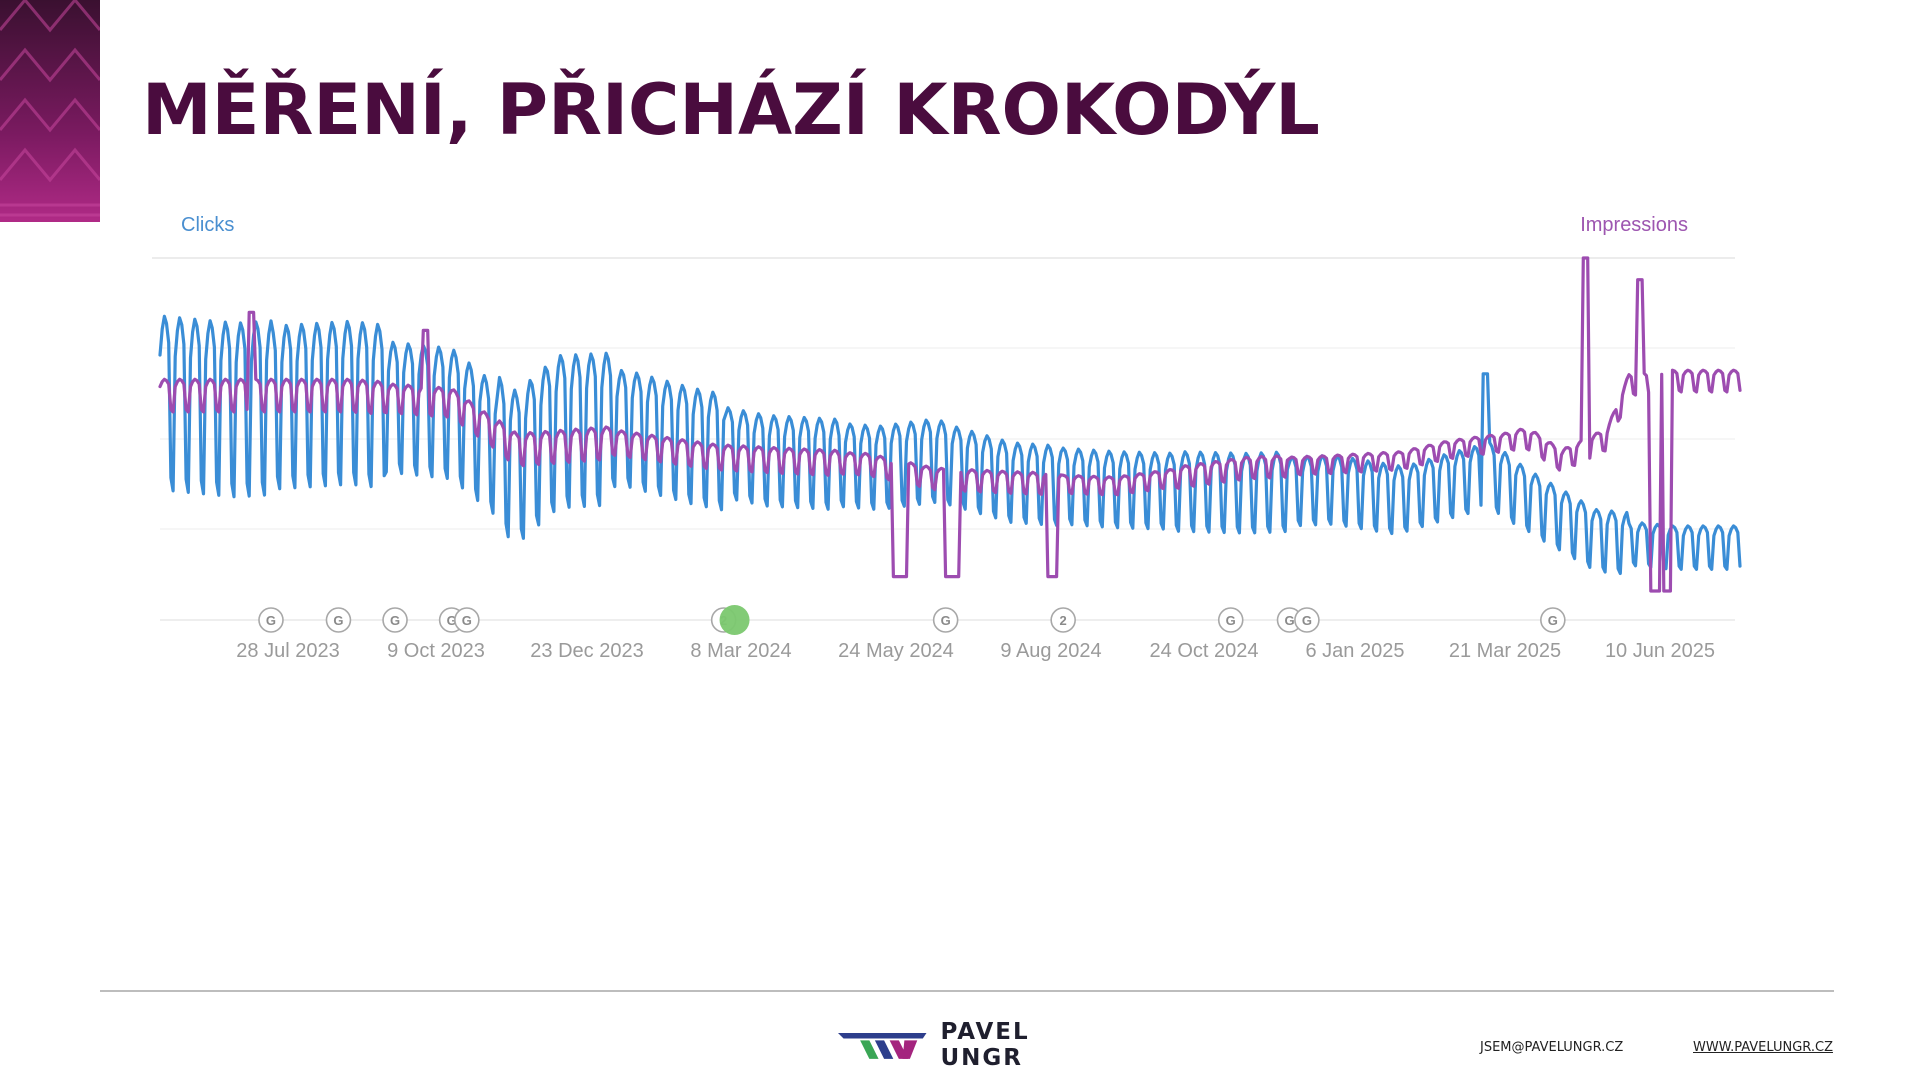 The image size is (1920, 1080). What do you see at coordinates (896, 651) in the screenshot?
I see `x-tick-label-4: 24 May 2024` at bounding box center [896, 651].